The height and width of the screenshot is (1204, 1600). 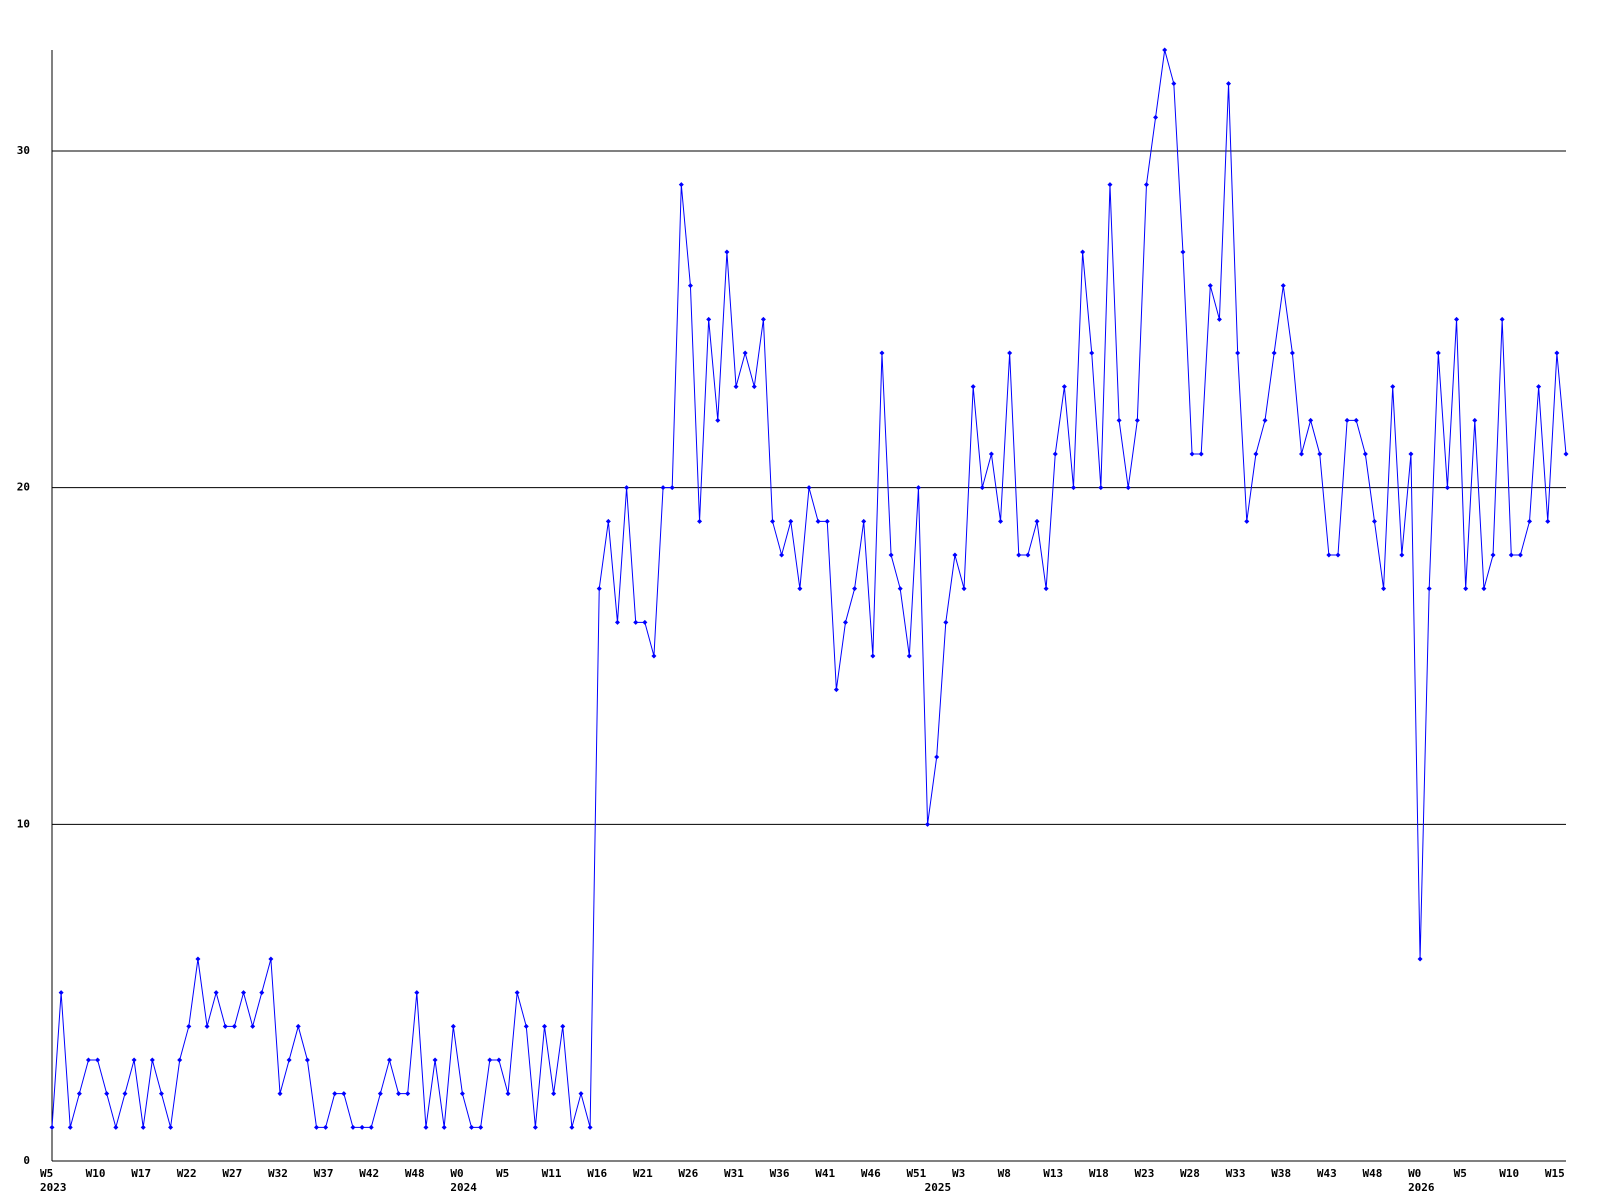 What do you see at coordinates (734, 1173) in the screenshot?
I see `x-tick-label: W31` at bounding box center [734, 1173].